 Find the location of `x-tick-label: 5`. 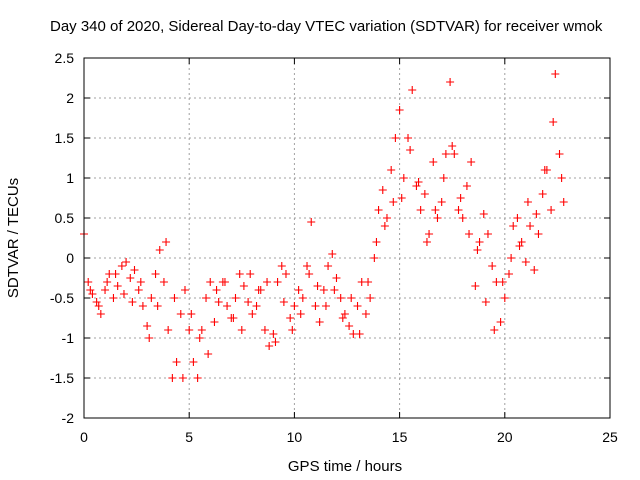

x-tick-label: 5 is located at coordinates (189, 437).